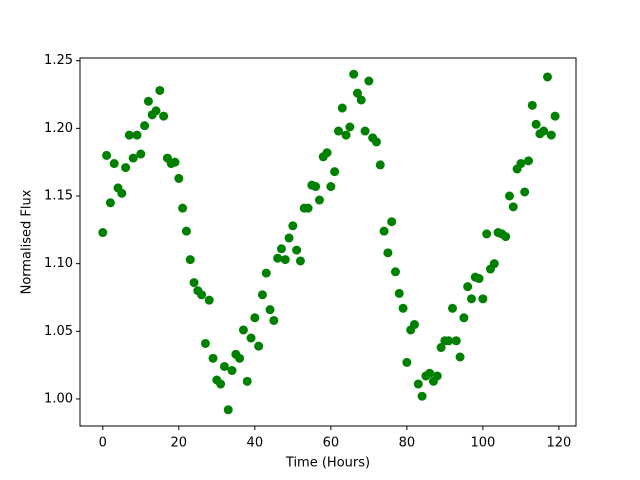  What do you see at coordinates (58, 398) in the screenshot?
I see `y-tick-label: 1.00` at bounding box center [58, 398].